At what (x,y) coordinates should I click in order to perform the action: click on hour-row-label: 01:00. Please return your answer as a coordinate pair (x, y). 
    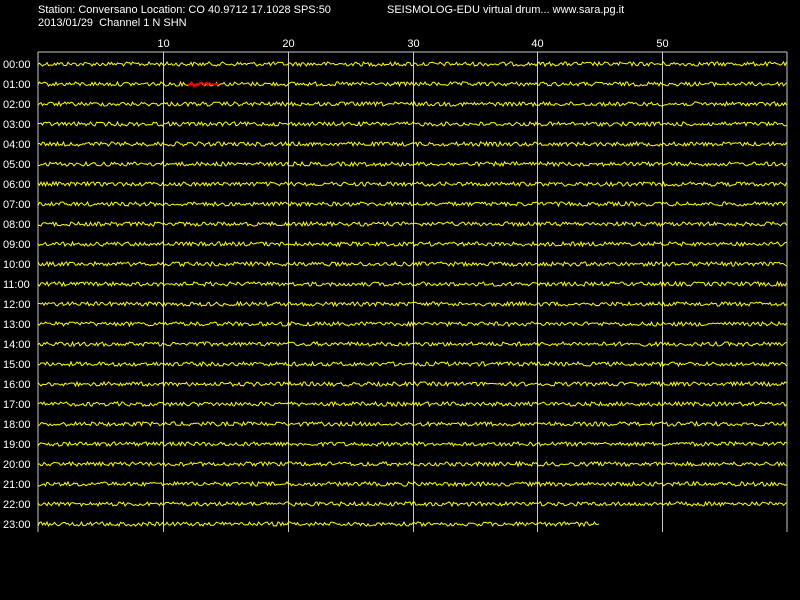
    Looking at the image, I should click on (17, 85).